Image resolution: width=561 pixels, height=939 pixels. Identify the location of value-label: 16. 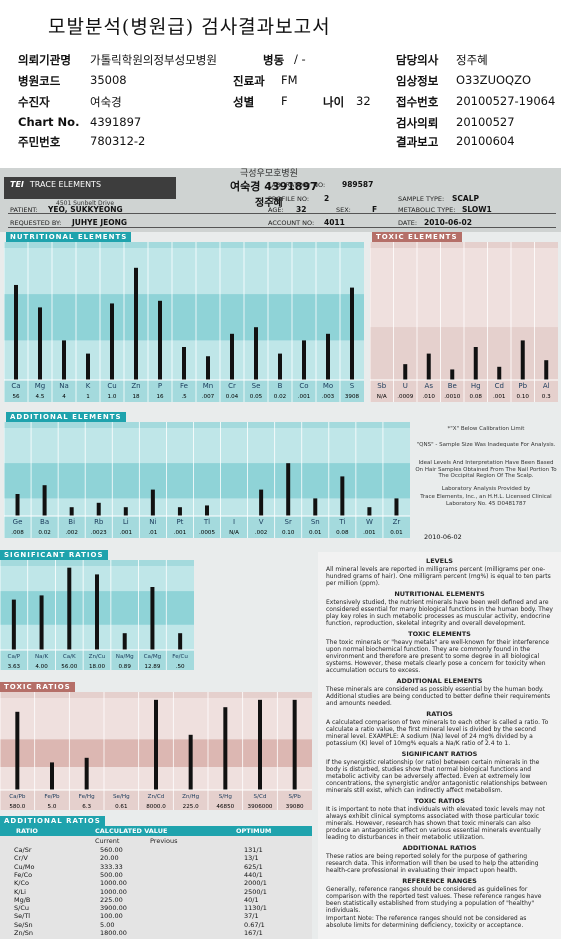
(160, 397).